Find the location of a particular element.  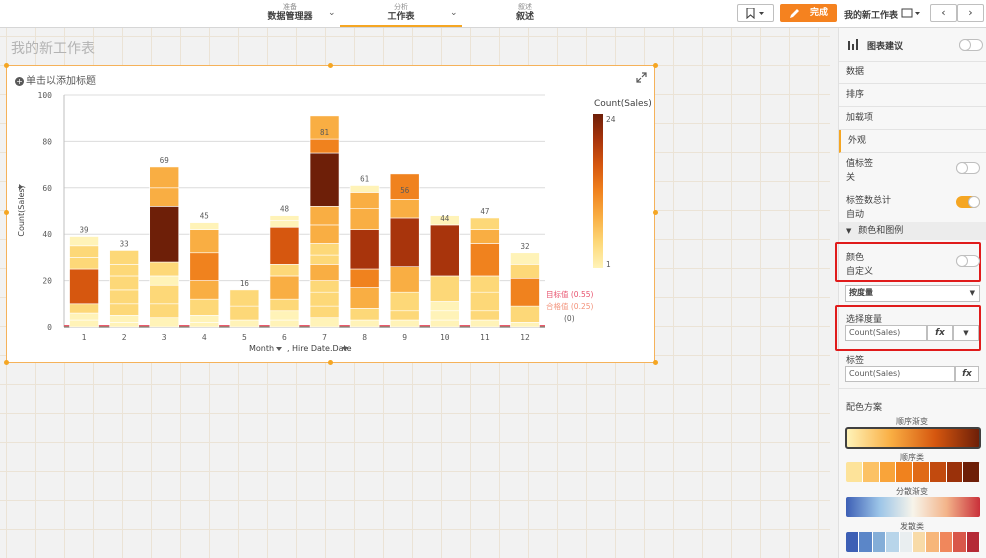

total-labels-toggle is located at coordinates (968, 202).